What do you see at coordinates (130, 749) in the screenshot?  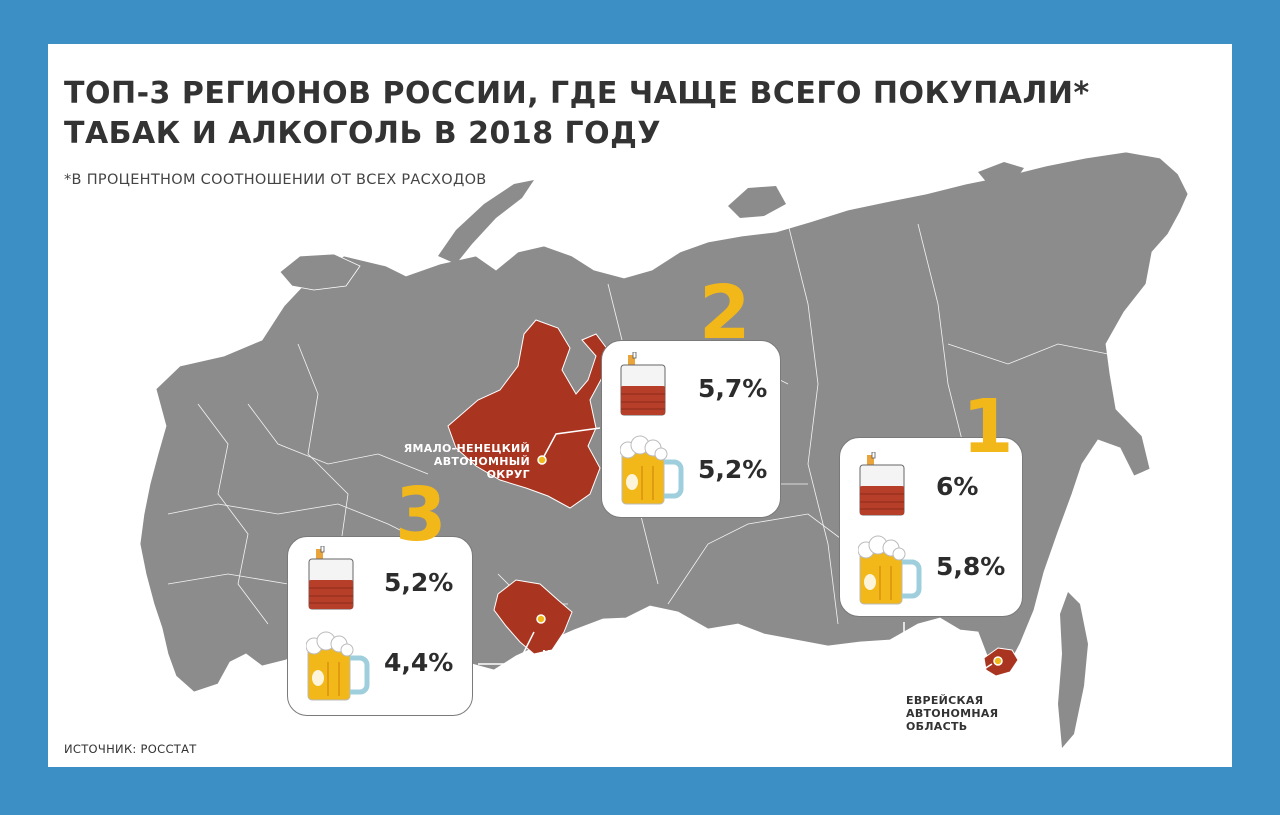 I see `source-note: ИСТОЧНИК: РОССТАТ` at bounding box center [130, 749].